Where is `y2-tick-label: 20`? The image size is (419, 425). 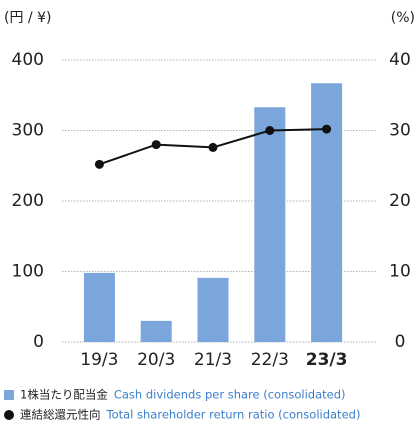
y2-tick-label: 20 is located at coordinates (400, 201).